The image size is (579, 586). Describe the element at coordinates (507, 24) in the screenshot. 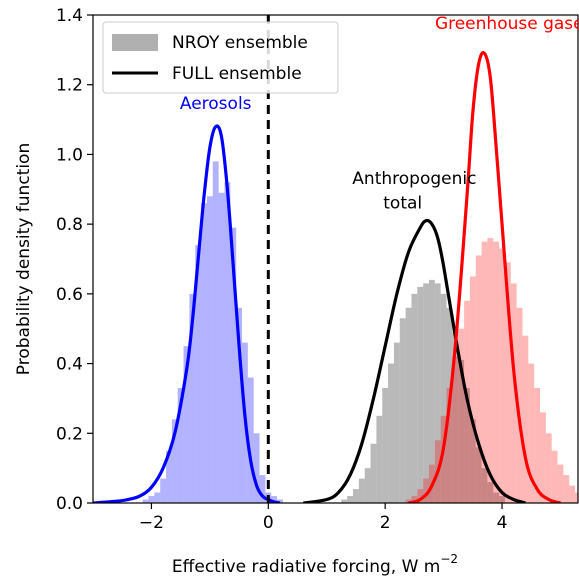

I see `annotation-ghg: Greenhouse gases` at that location.